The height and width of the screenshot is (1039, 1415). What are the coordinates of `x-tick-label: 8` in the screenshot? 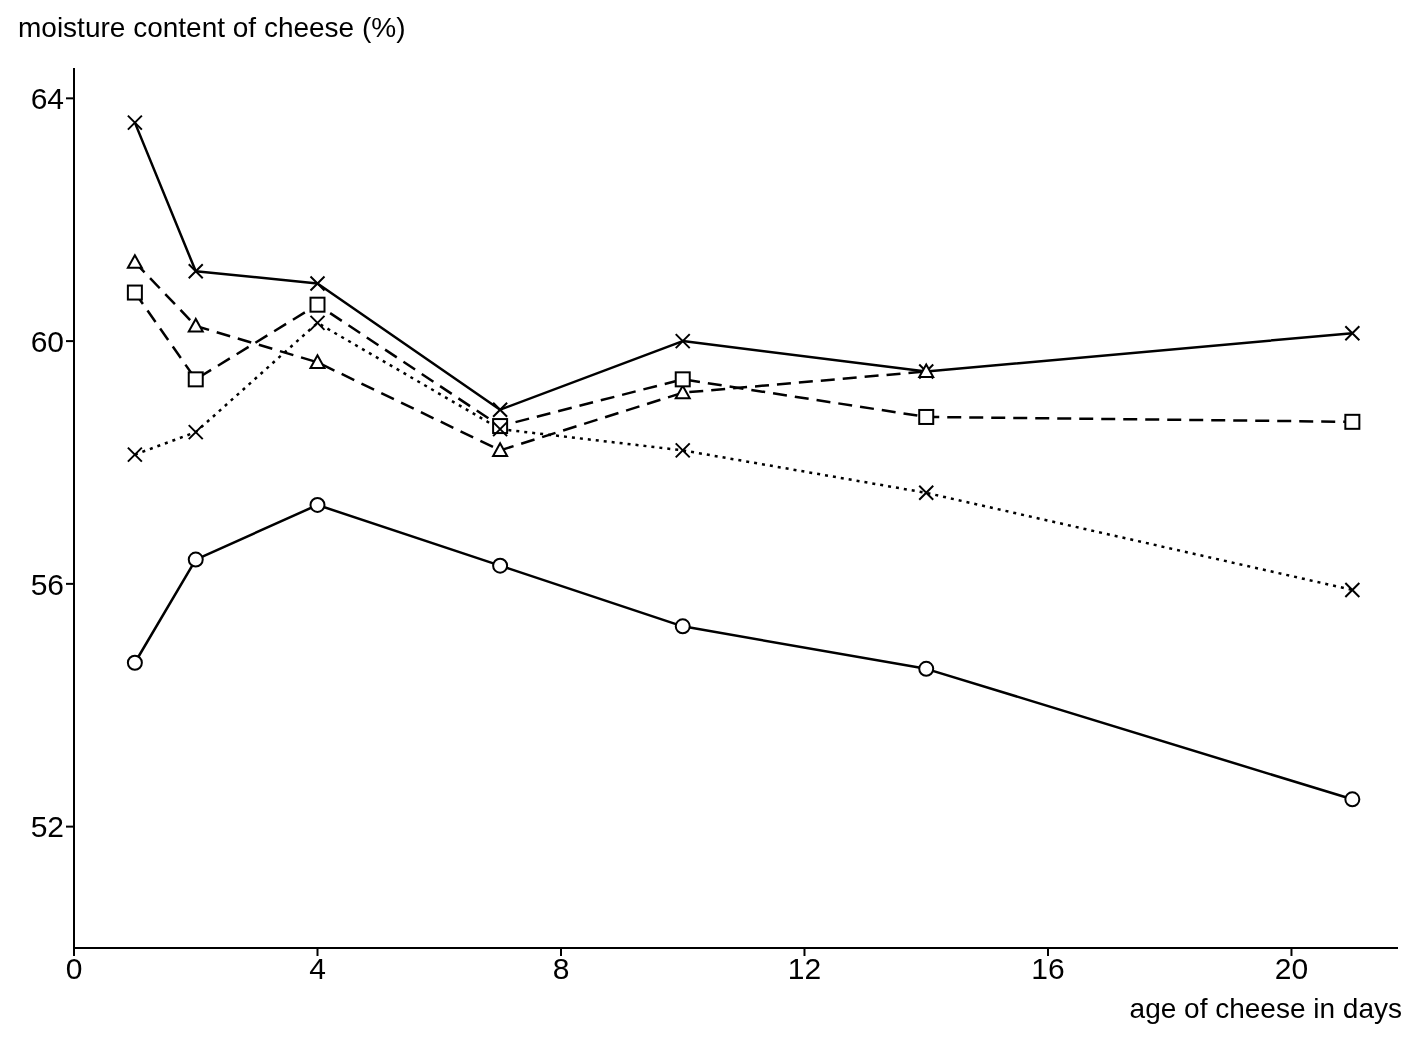 It's located at (561, 969).